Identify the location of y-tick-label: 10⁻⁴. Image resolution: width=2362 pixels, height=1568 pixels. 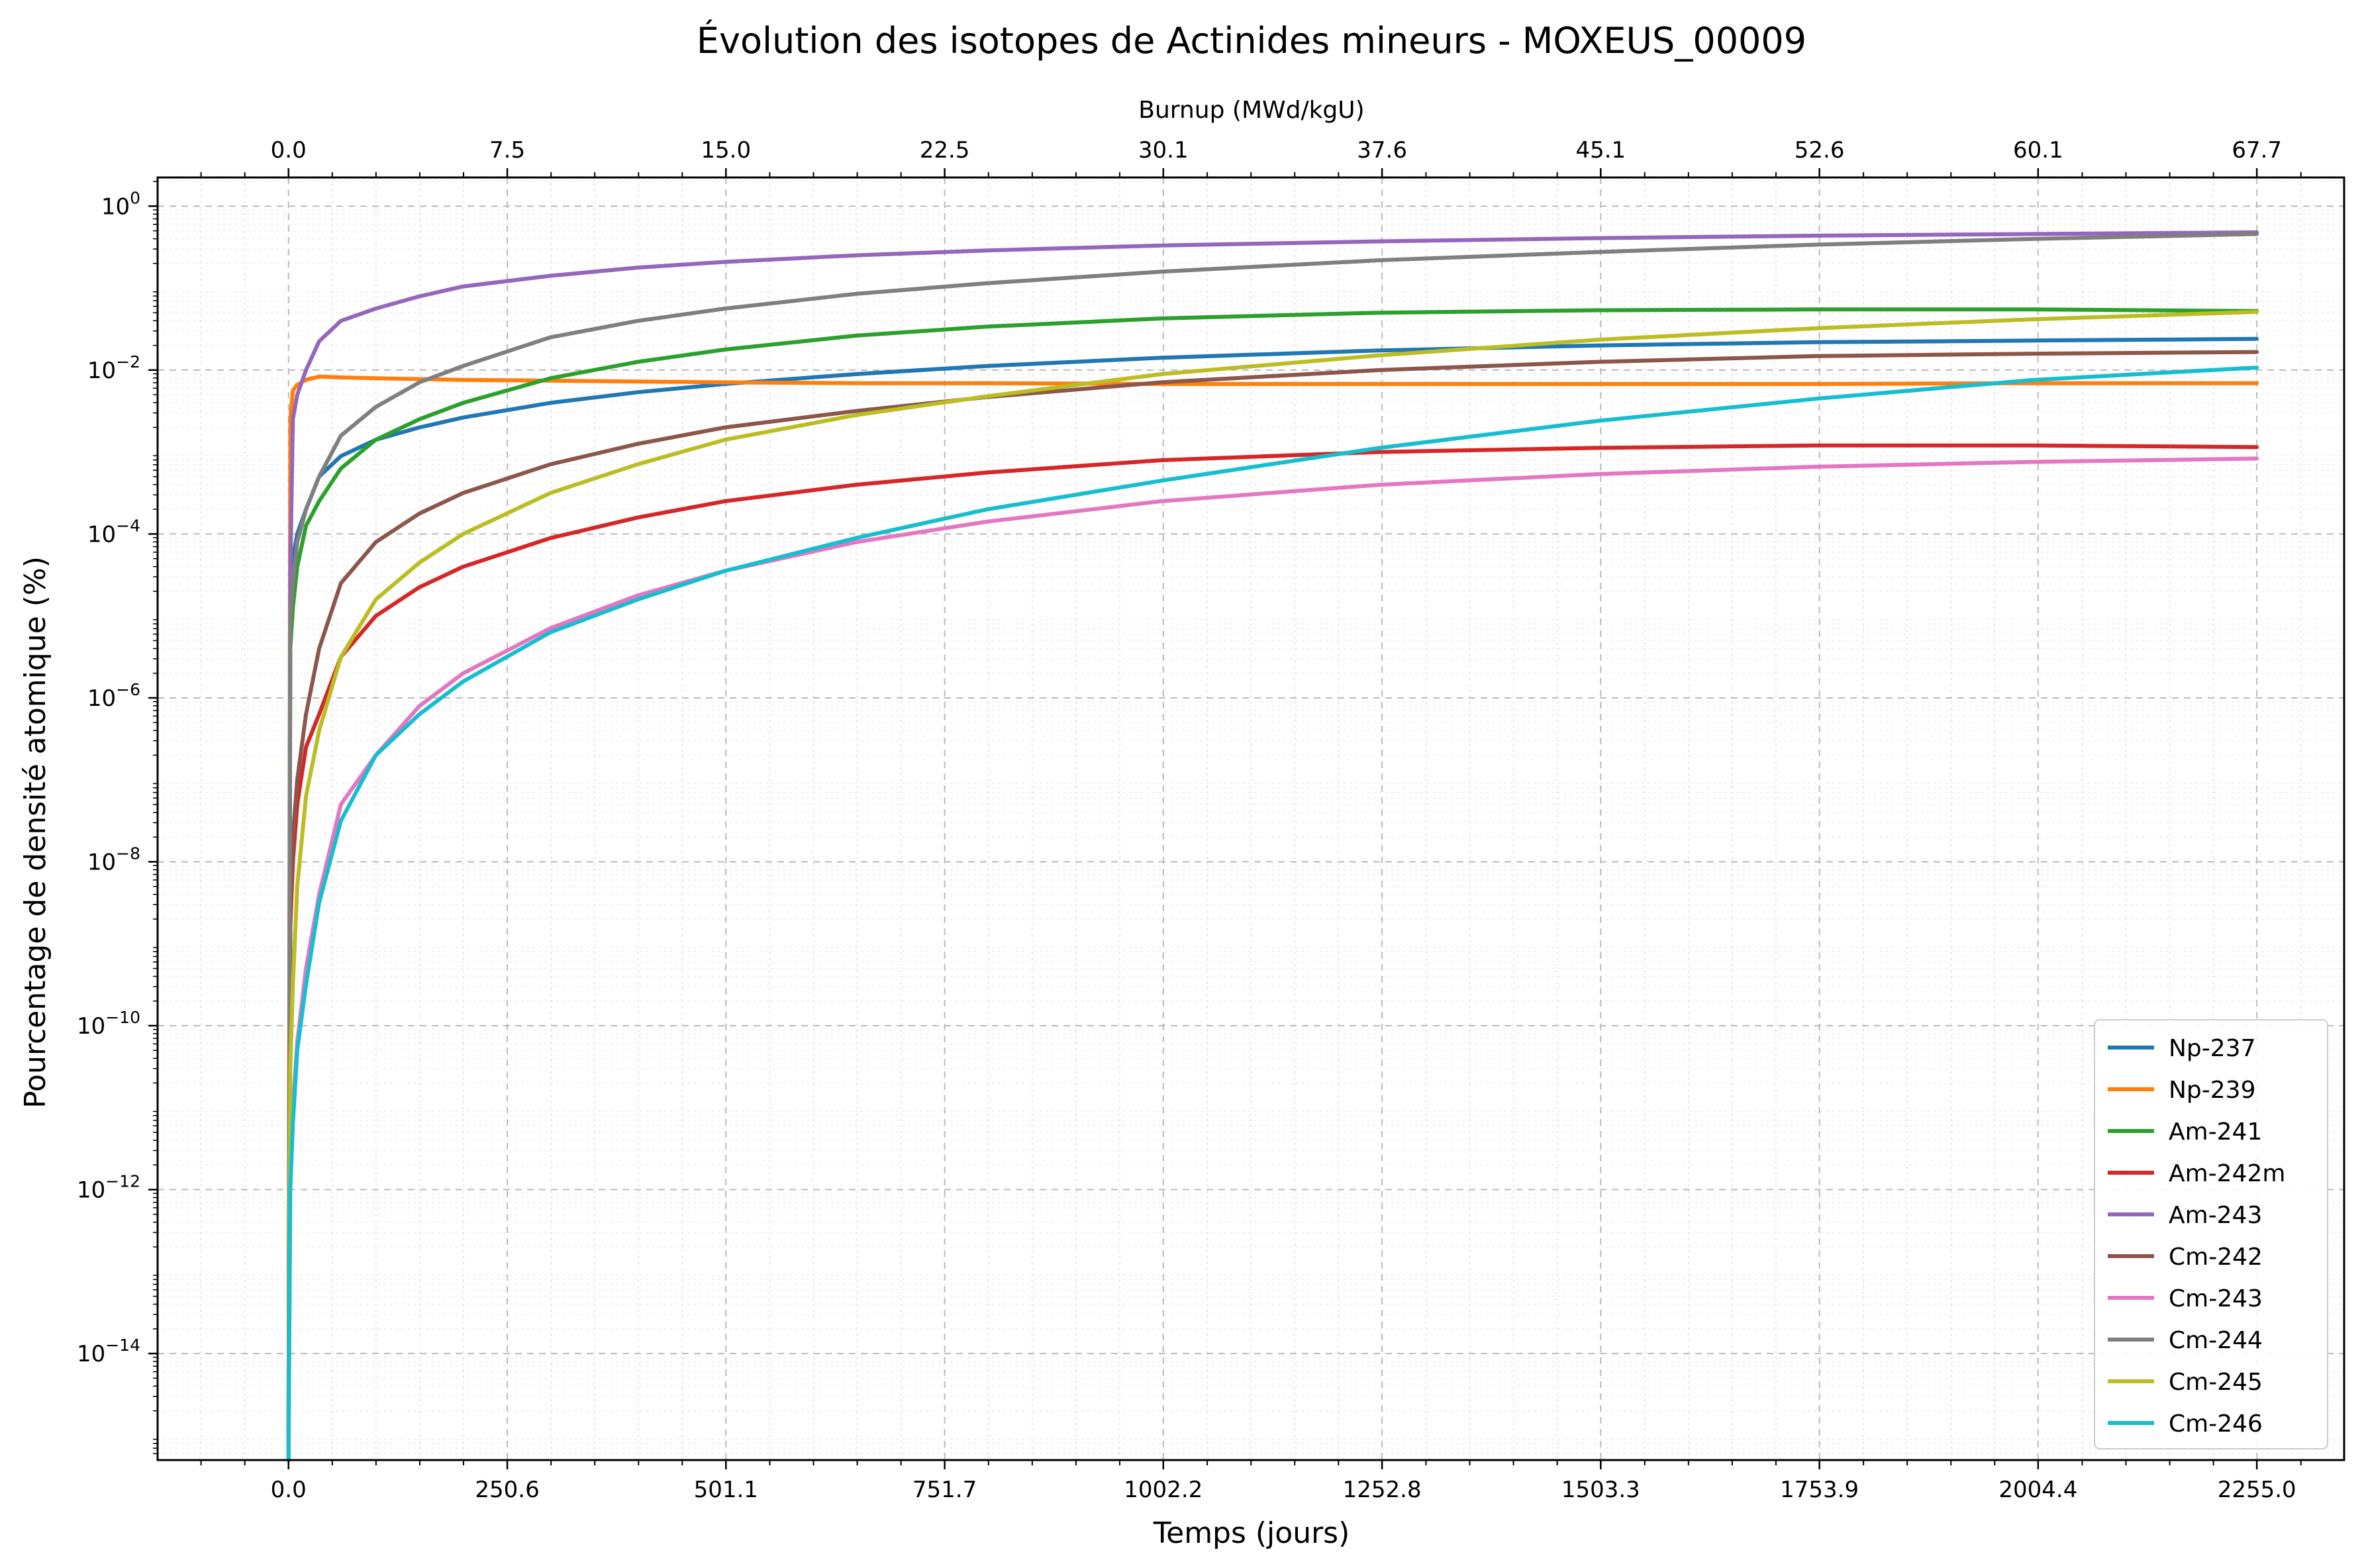
(114, 532).